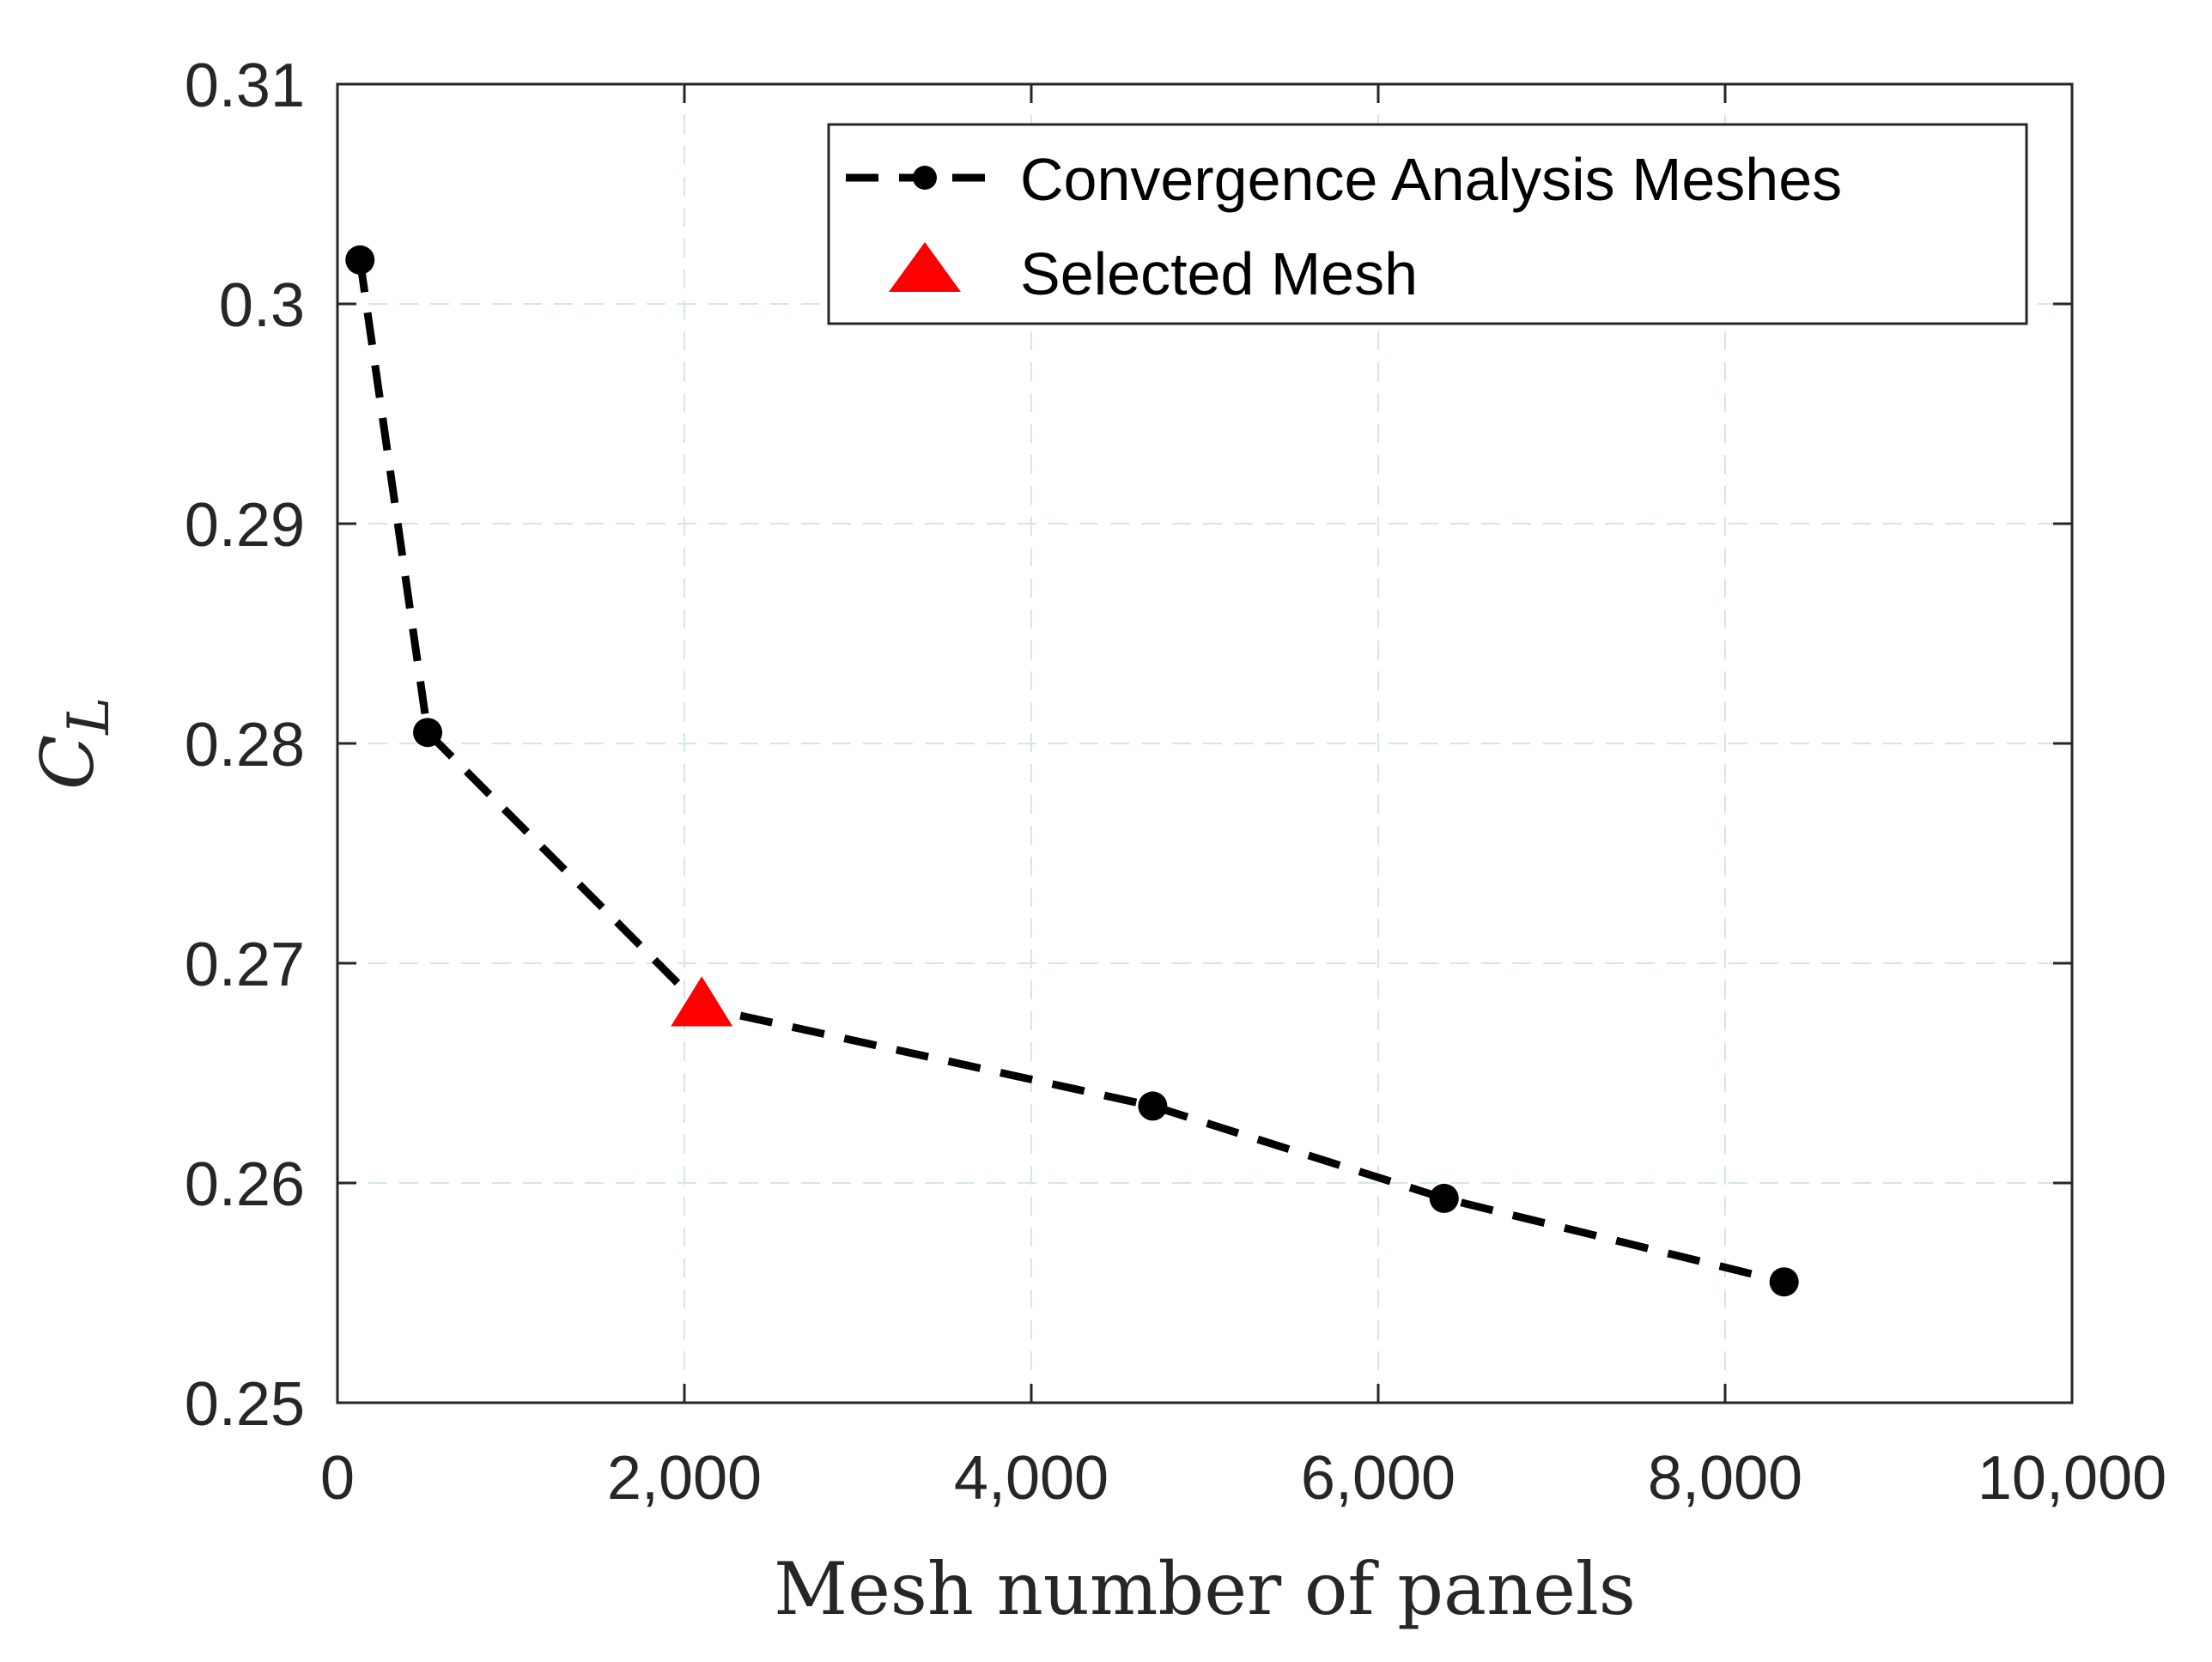  Describe the element at coordinates (245, 965) in the screenshot. I see `y-tick-label: 0.27` at that location.